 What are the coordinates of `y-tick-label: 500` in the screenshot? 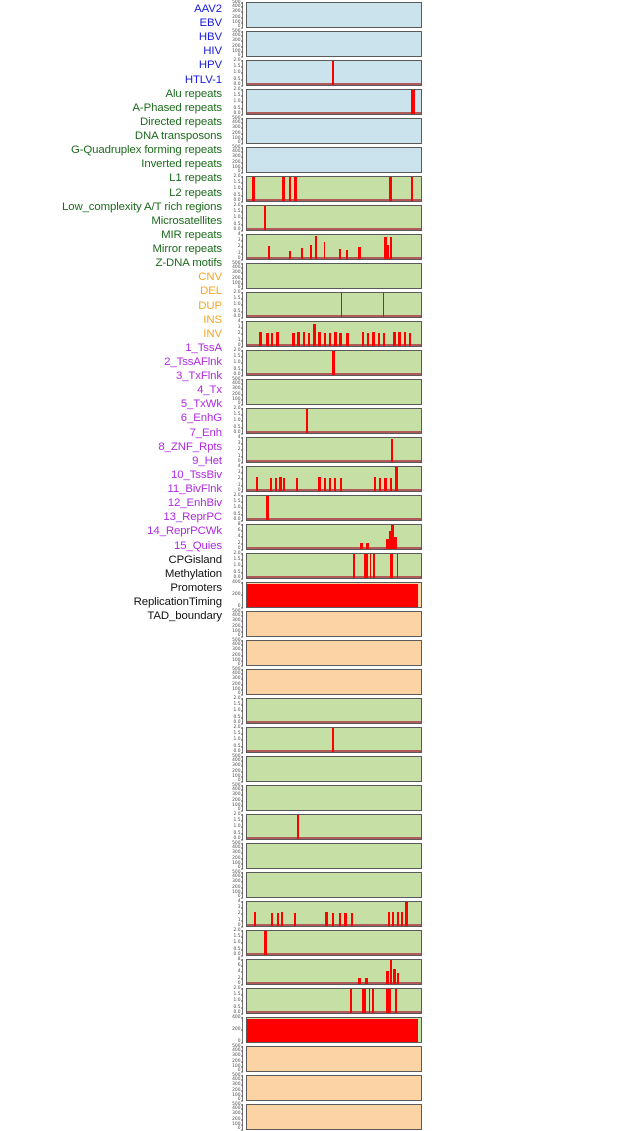 It's located at (236, 31).